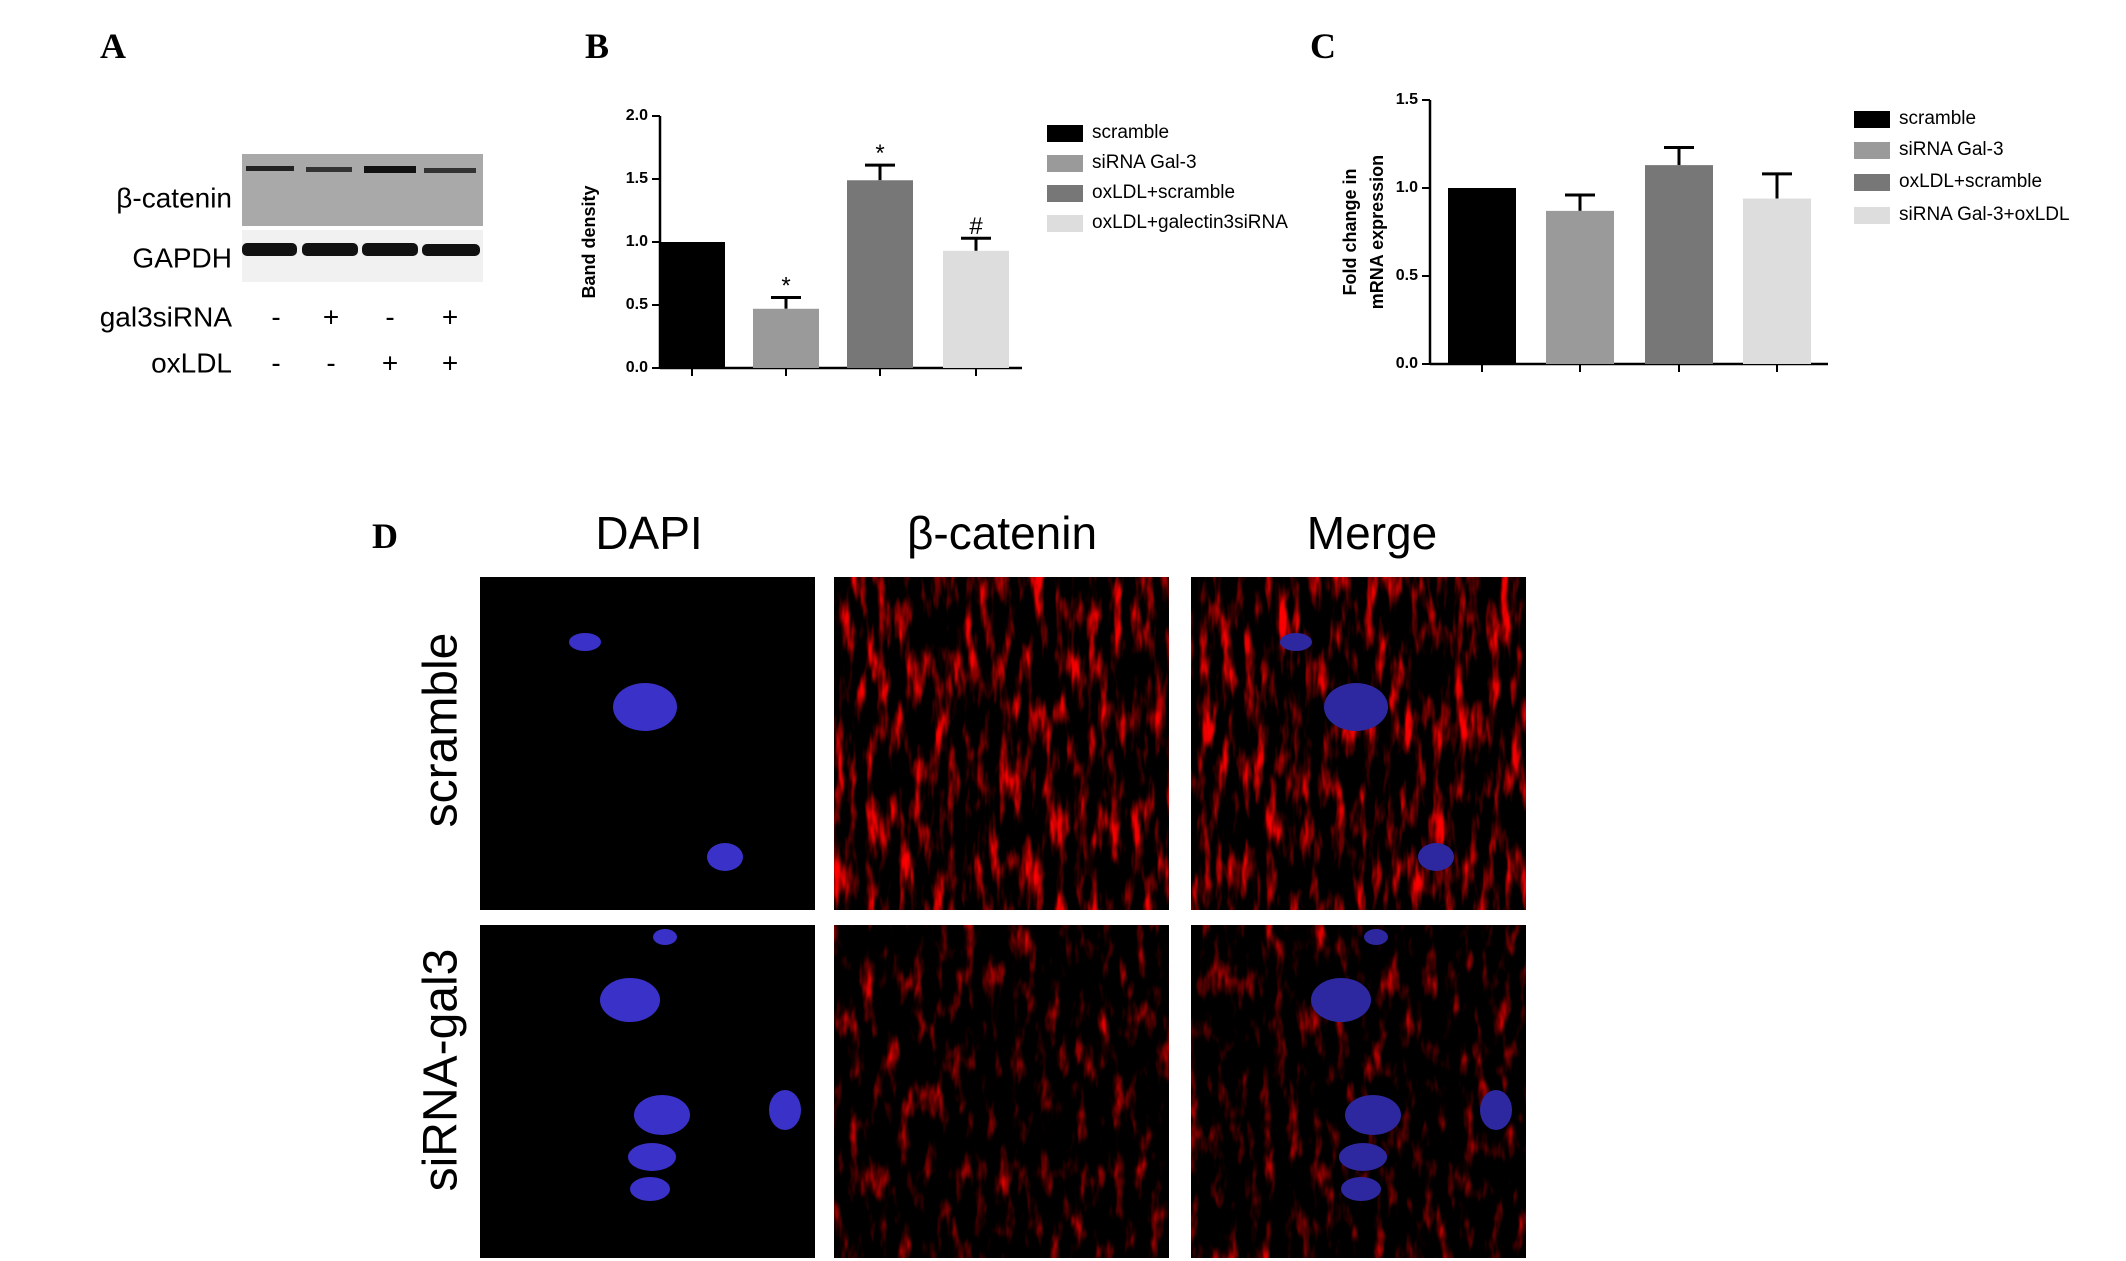 The width and height of the screenshot is (2126, 1261). Describe the element at coordinates (113, 46) in the screenshot. I see `panel-label: A` at that location.